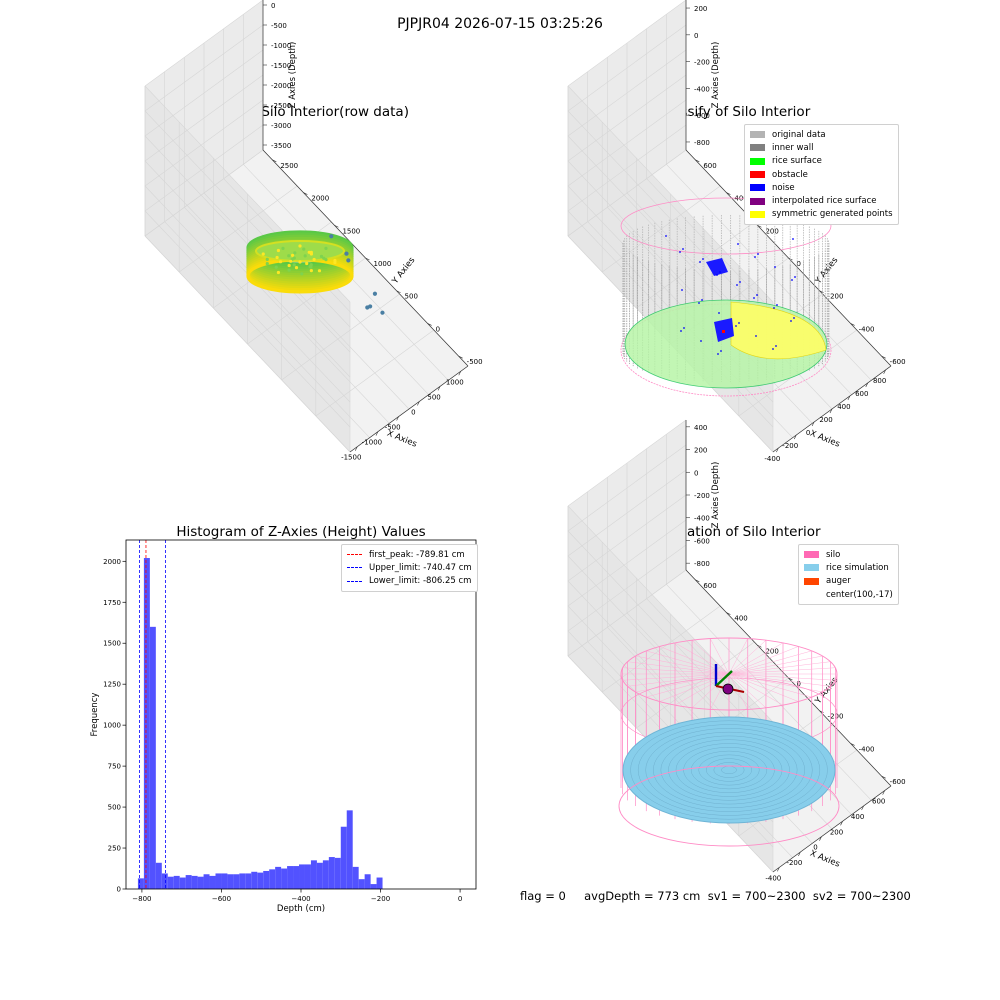 This screenshot has height=1000, width=1000. What do you see at coordinates (393, 428) in the screenshot?
I see `p1-x-tick-label: -500` at bounding box center [393, 428].